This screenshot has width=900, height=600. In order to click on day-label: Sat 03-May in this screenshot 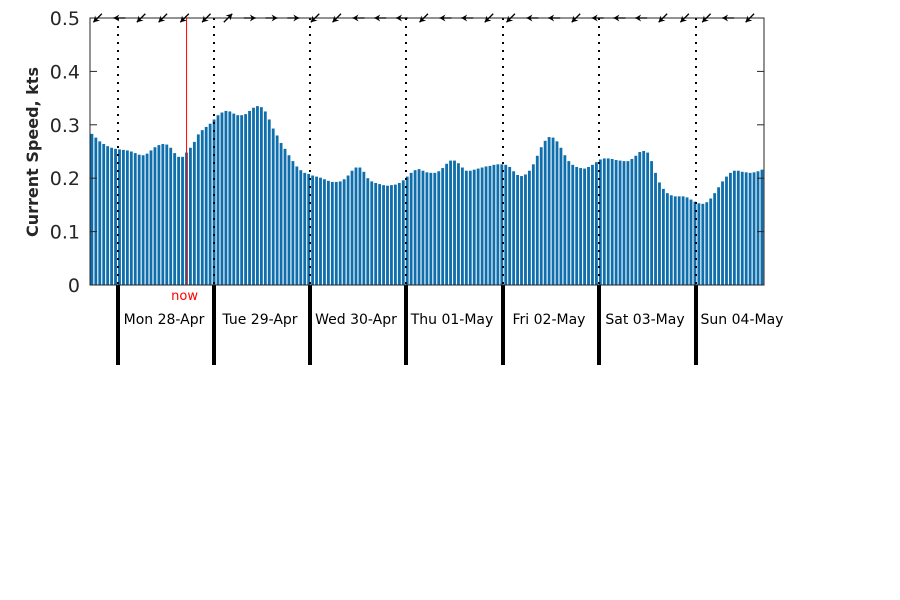, I will do `click(644, 320)`.